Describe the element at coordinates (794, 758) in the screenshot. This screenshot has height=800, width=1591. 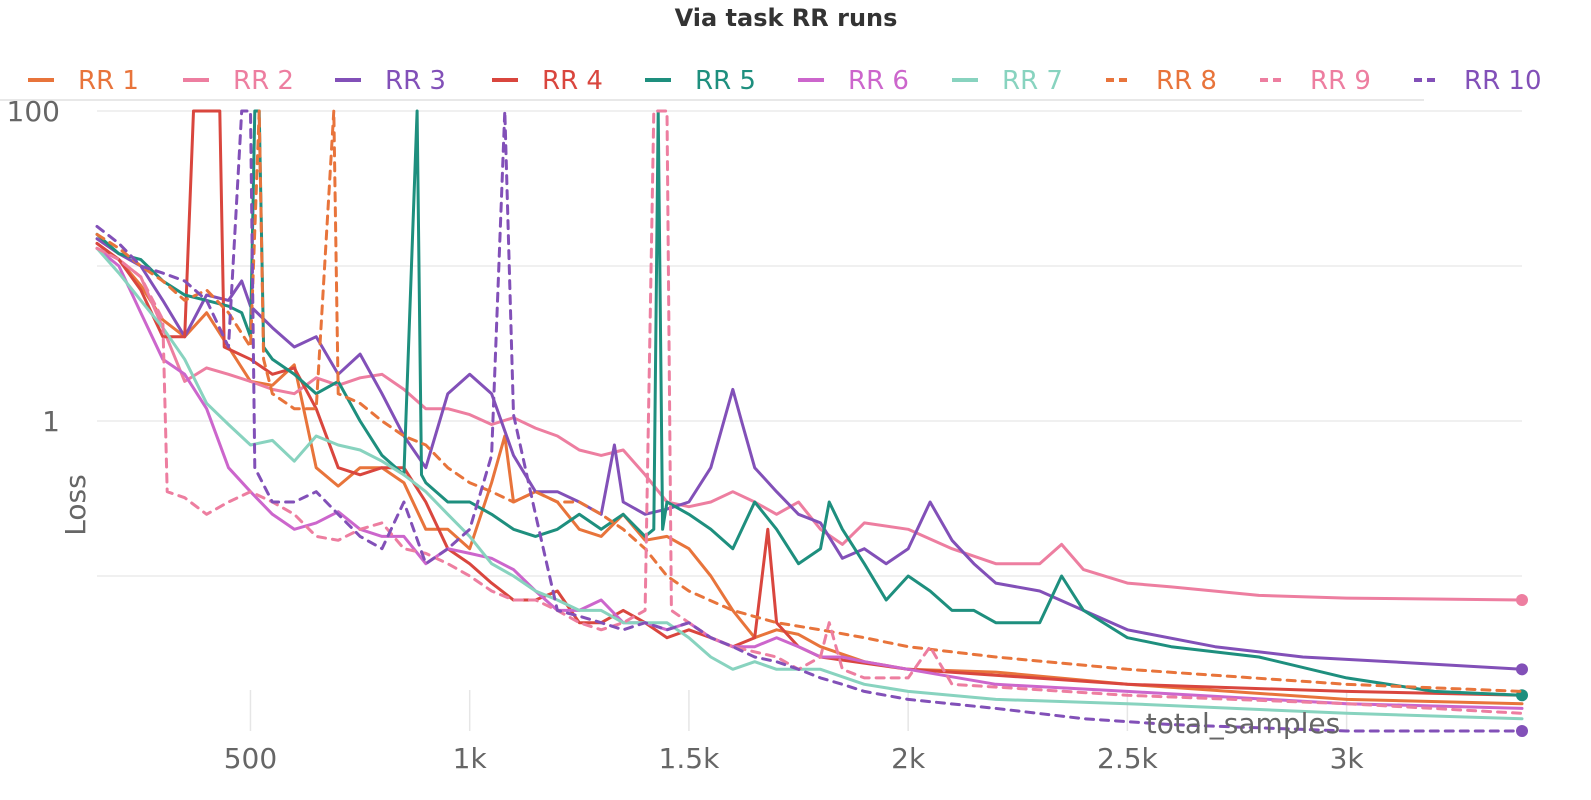
I see `x-axis-ticks: 500 1k 1.5k 2k 2.5k 3k` at that location.